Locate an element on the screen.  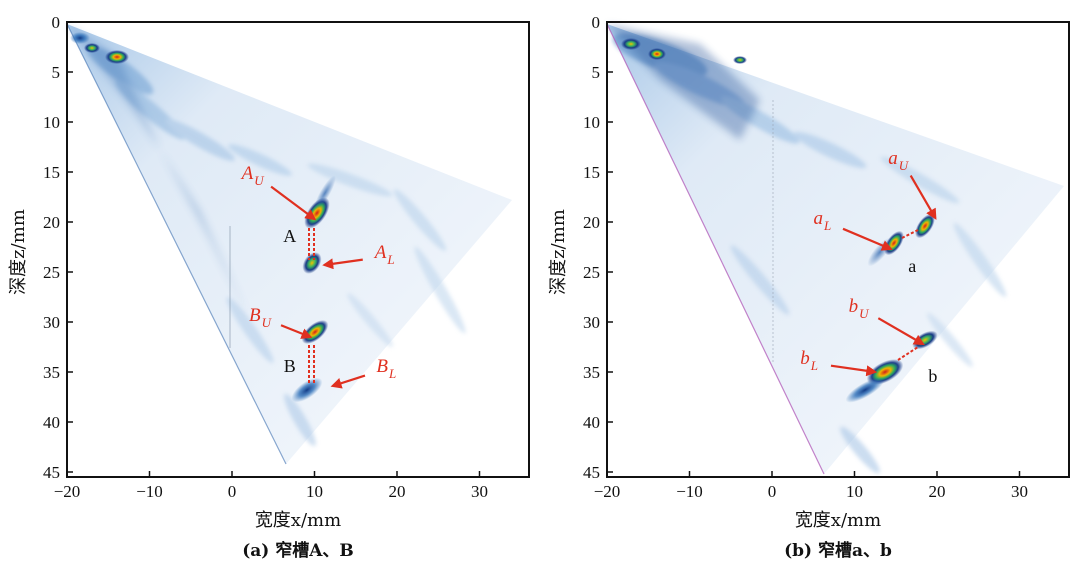
y-axis-label-a: 深度z/mm is located at coordinates (18, 252).